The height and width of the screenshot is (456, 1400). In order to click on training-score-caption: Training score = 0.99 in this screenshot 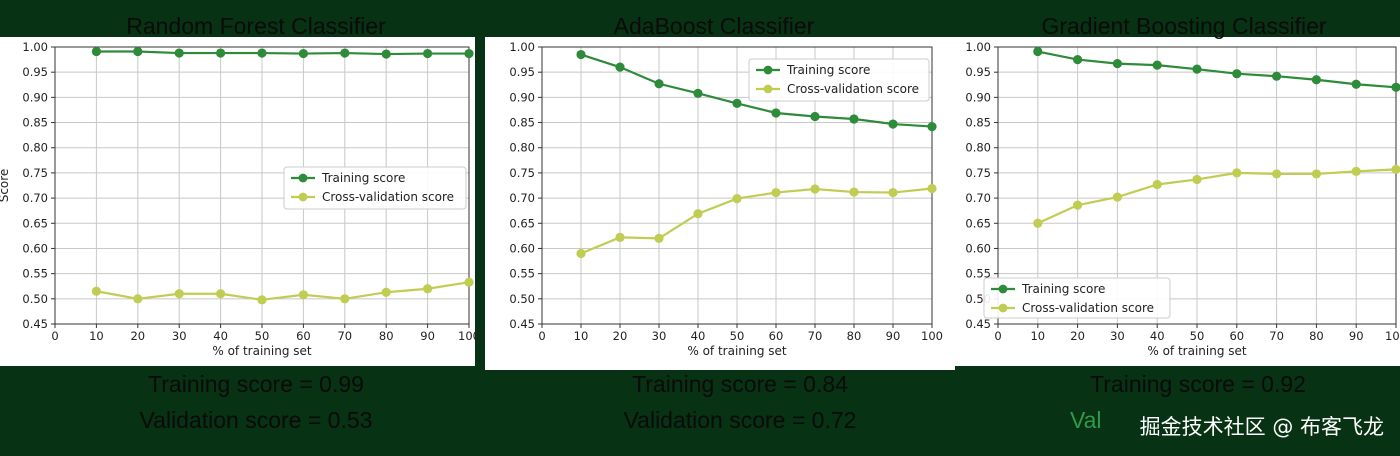, I will do `click(256, 384)`.